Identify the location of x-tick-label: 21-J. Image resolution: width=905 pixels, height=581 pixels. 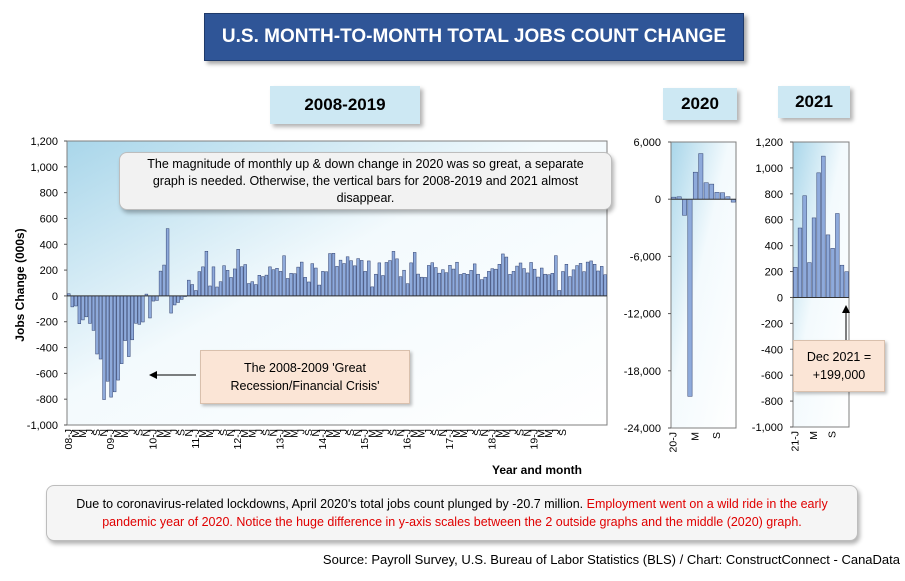
(795, 441).